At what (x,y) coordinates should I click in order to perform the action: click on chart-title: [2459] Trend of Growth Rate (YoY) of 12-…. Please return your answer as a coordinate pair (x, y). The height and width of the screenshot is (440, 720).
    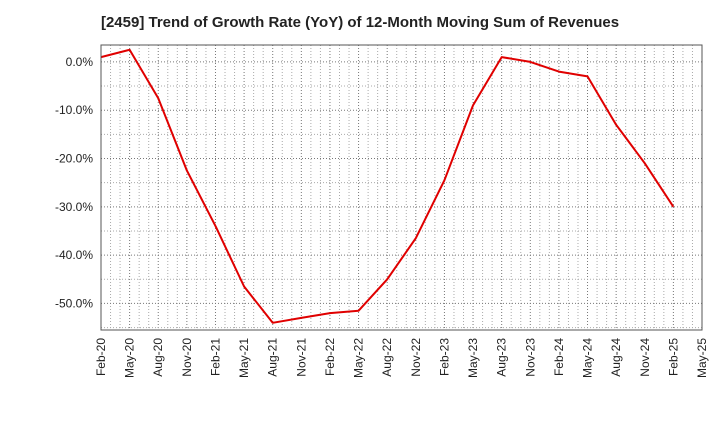
    Looking at the image, I should click on (360, 22).